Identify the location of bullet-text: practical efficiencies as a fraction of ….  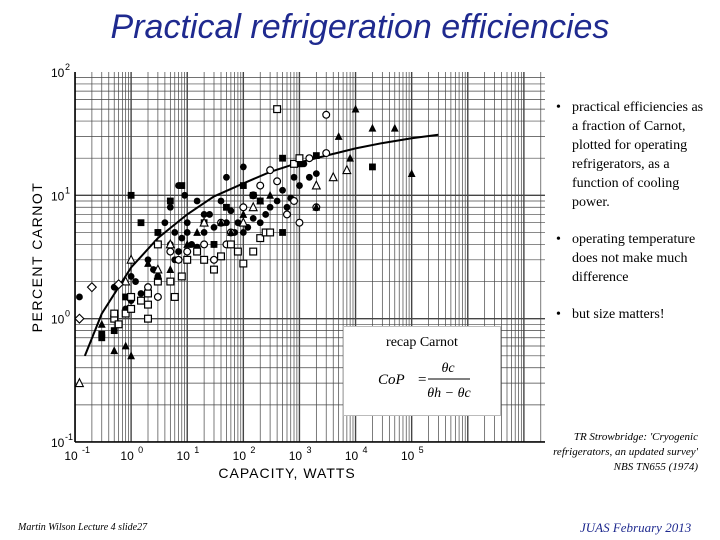
(638, 155).